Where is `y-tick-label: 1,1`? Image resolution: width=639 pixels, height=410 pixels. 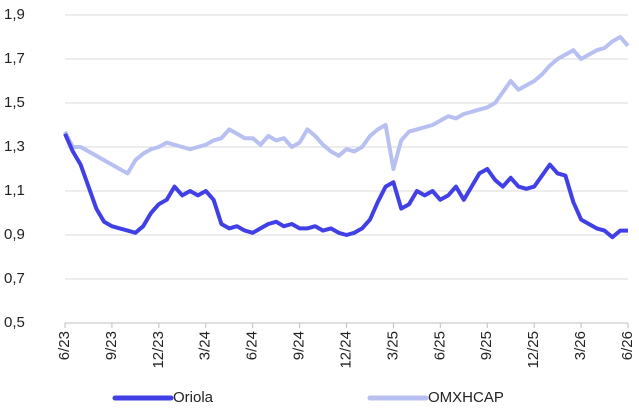
y-tick-label: 1,1 is located at coordinates (14, 190).